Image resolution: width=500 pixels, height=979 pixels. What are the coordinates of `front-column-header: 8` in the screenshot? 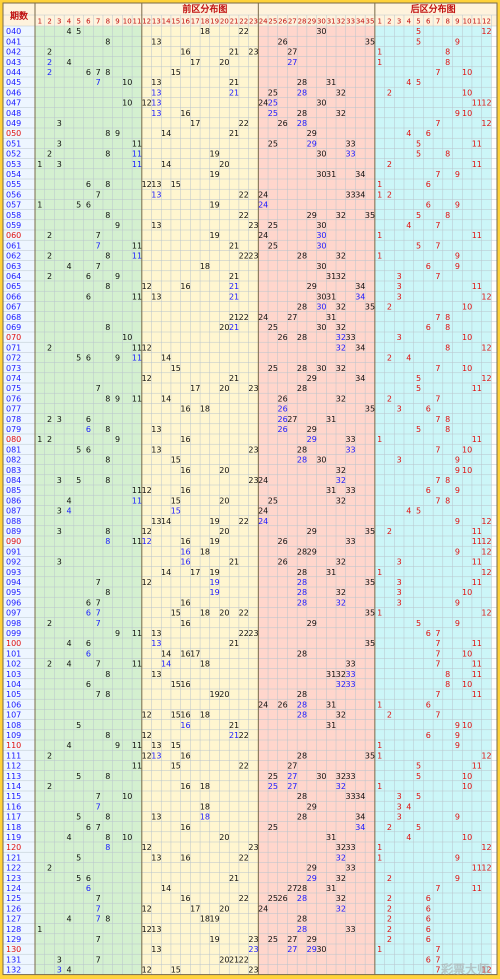 It's located at (108, 22).